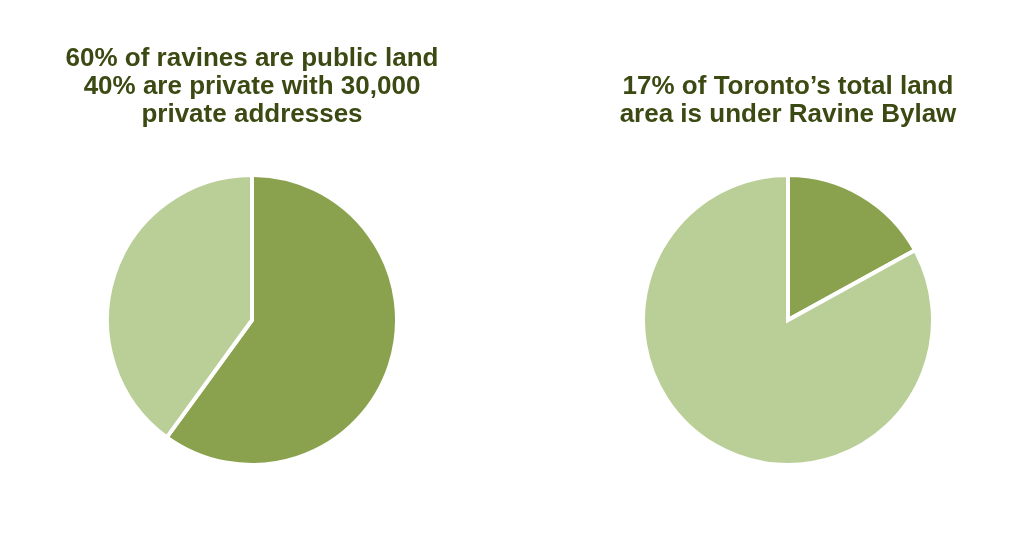 The height and width of the screenshot is (556, 1024). What do you see at coordinates (252, 85) in the screenshot?
I see `chart-title: 60% of ravines are public land 40% are private with 30,000 private addresses` at bounding box center [252, 85].